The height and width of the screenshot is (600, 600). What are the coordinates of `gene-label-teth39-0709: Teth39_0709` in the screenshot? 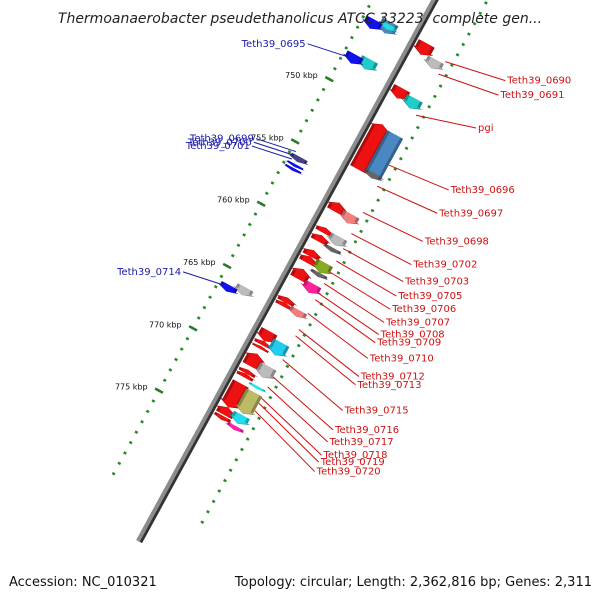 It's located at (408, 343).